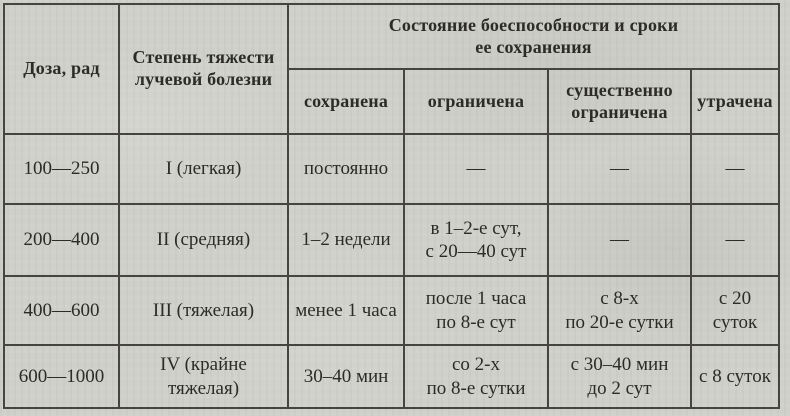  I want to click on cell-preserved: 30–40 мин, so click(346, 376).